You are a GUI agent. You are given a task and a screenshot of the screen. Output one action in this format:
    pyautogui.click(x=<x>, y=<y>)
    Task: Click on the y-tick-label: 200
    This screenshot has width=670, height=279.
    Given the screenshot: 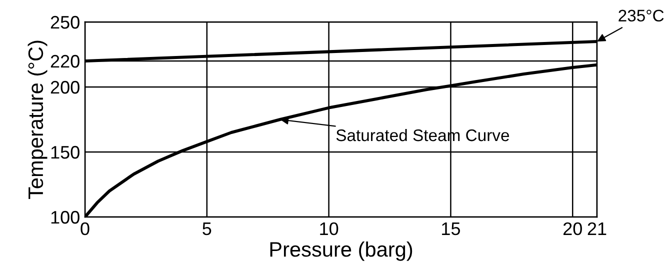 What is the action you would take?
    pyautogui.click(x=65, y=87)
    